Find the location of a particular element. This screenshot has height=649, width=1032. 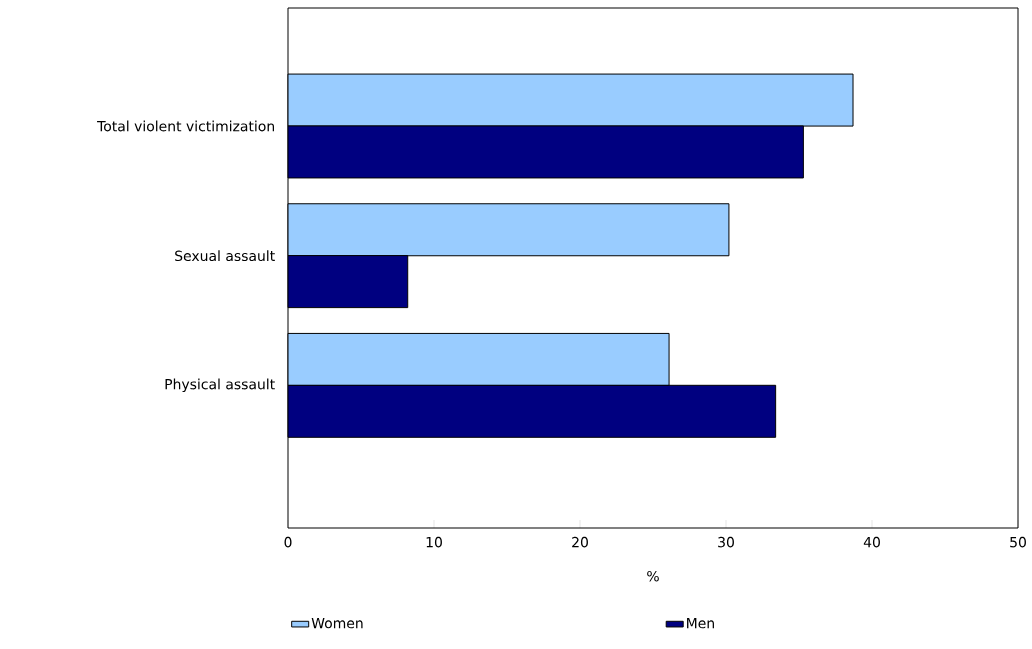

x-tick-label: 30 is located at coordinates (726, 542).